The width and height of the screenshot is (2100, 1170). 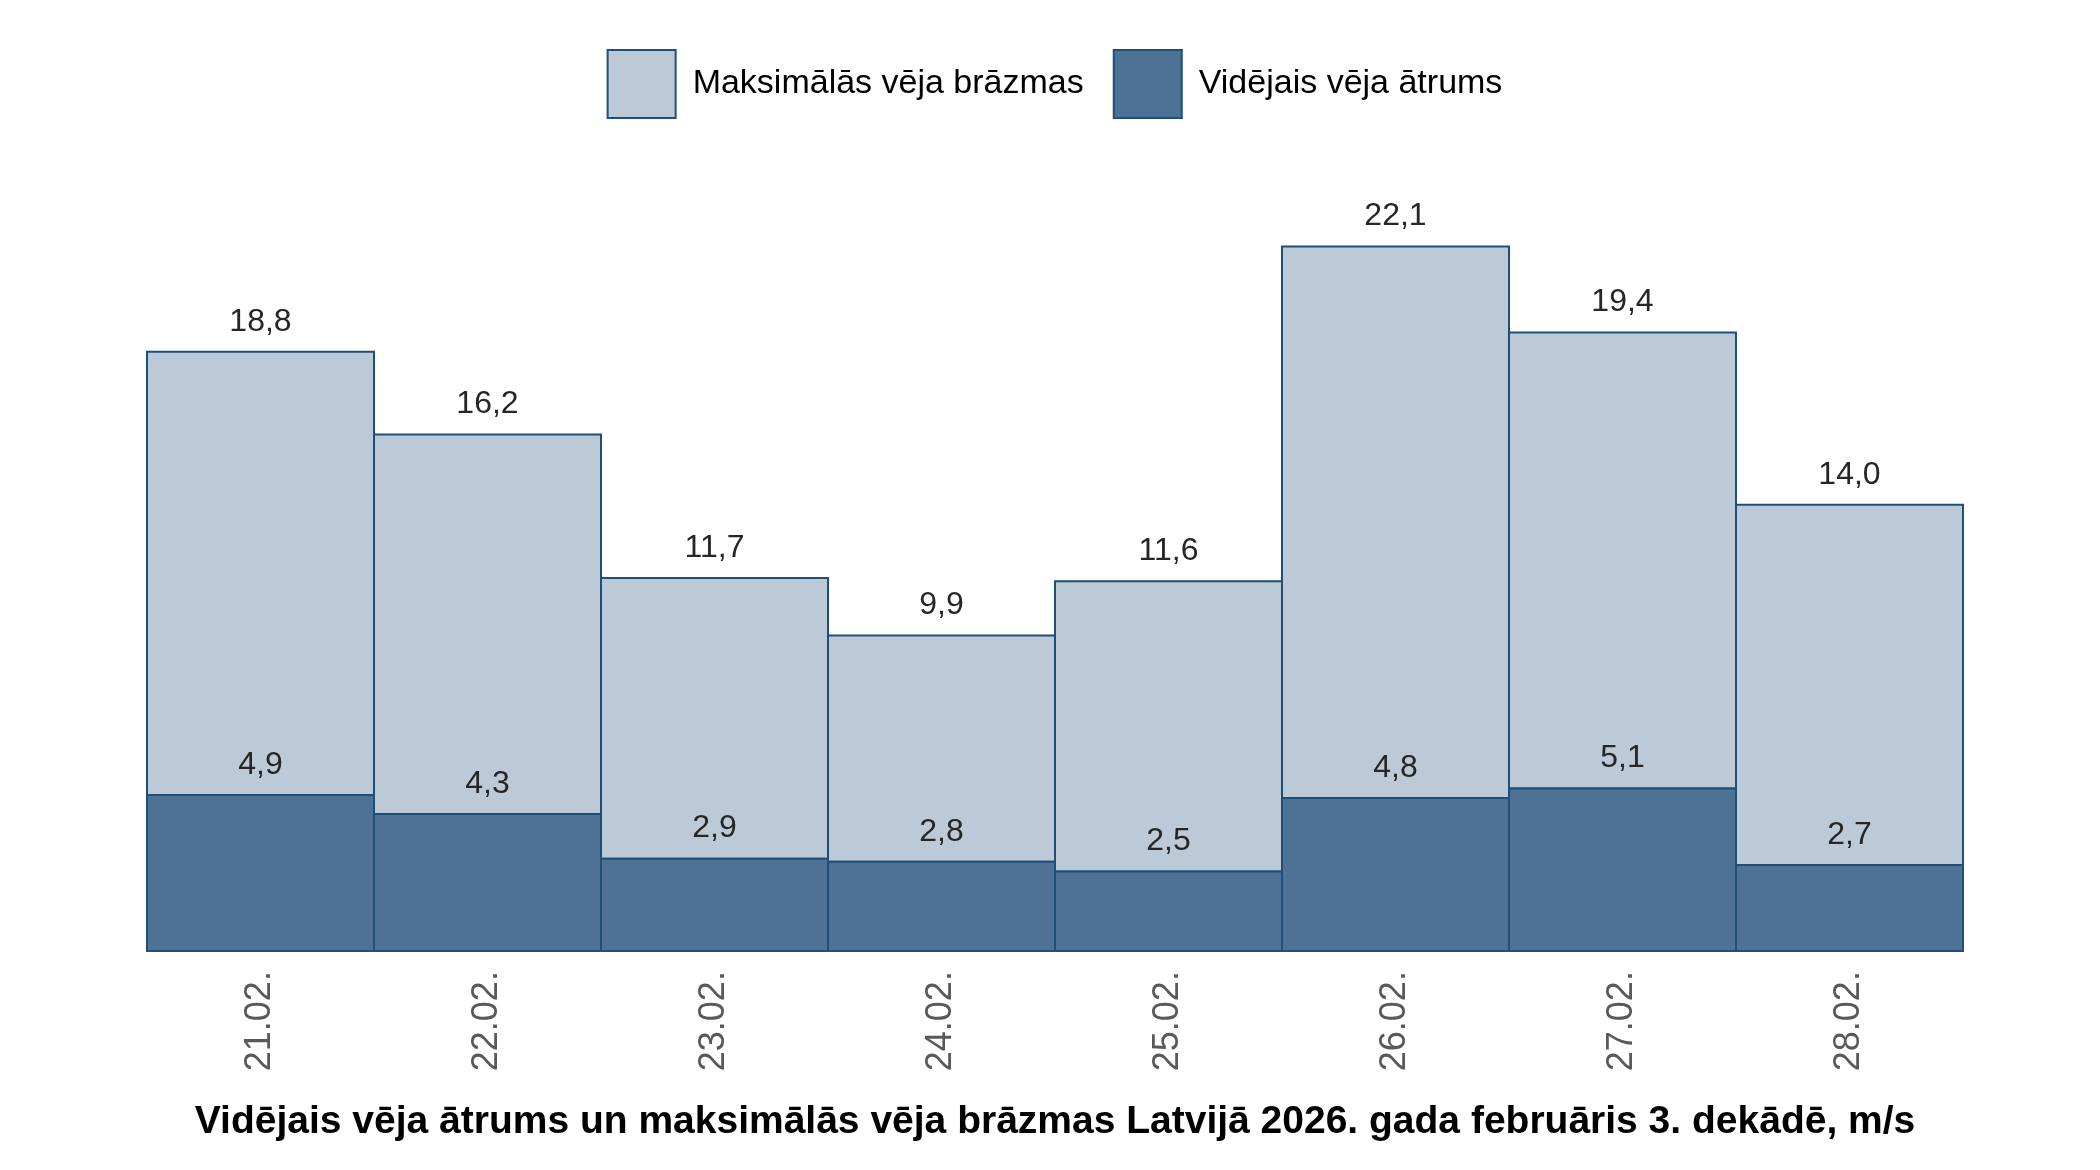 I want to click on x-tick-label: 23.02., so click(x=712, y=1021).